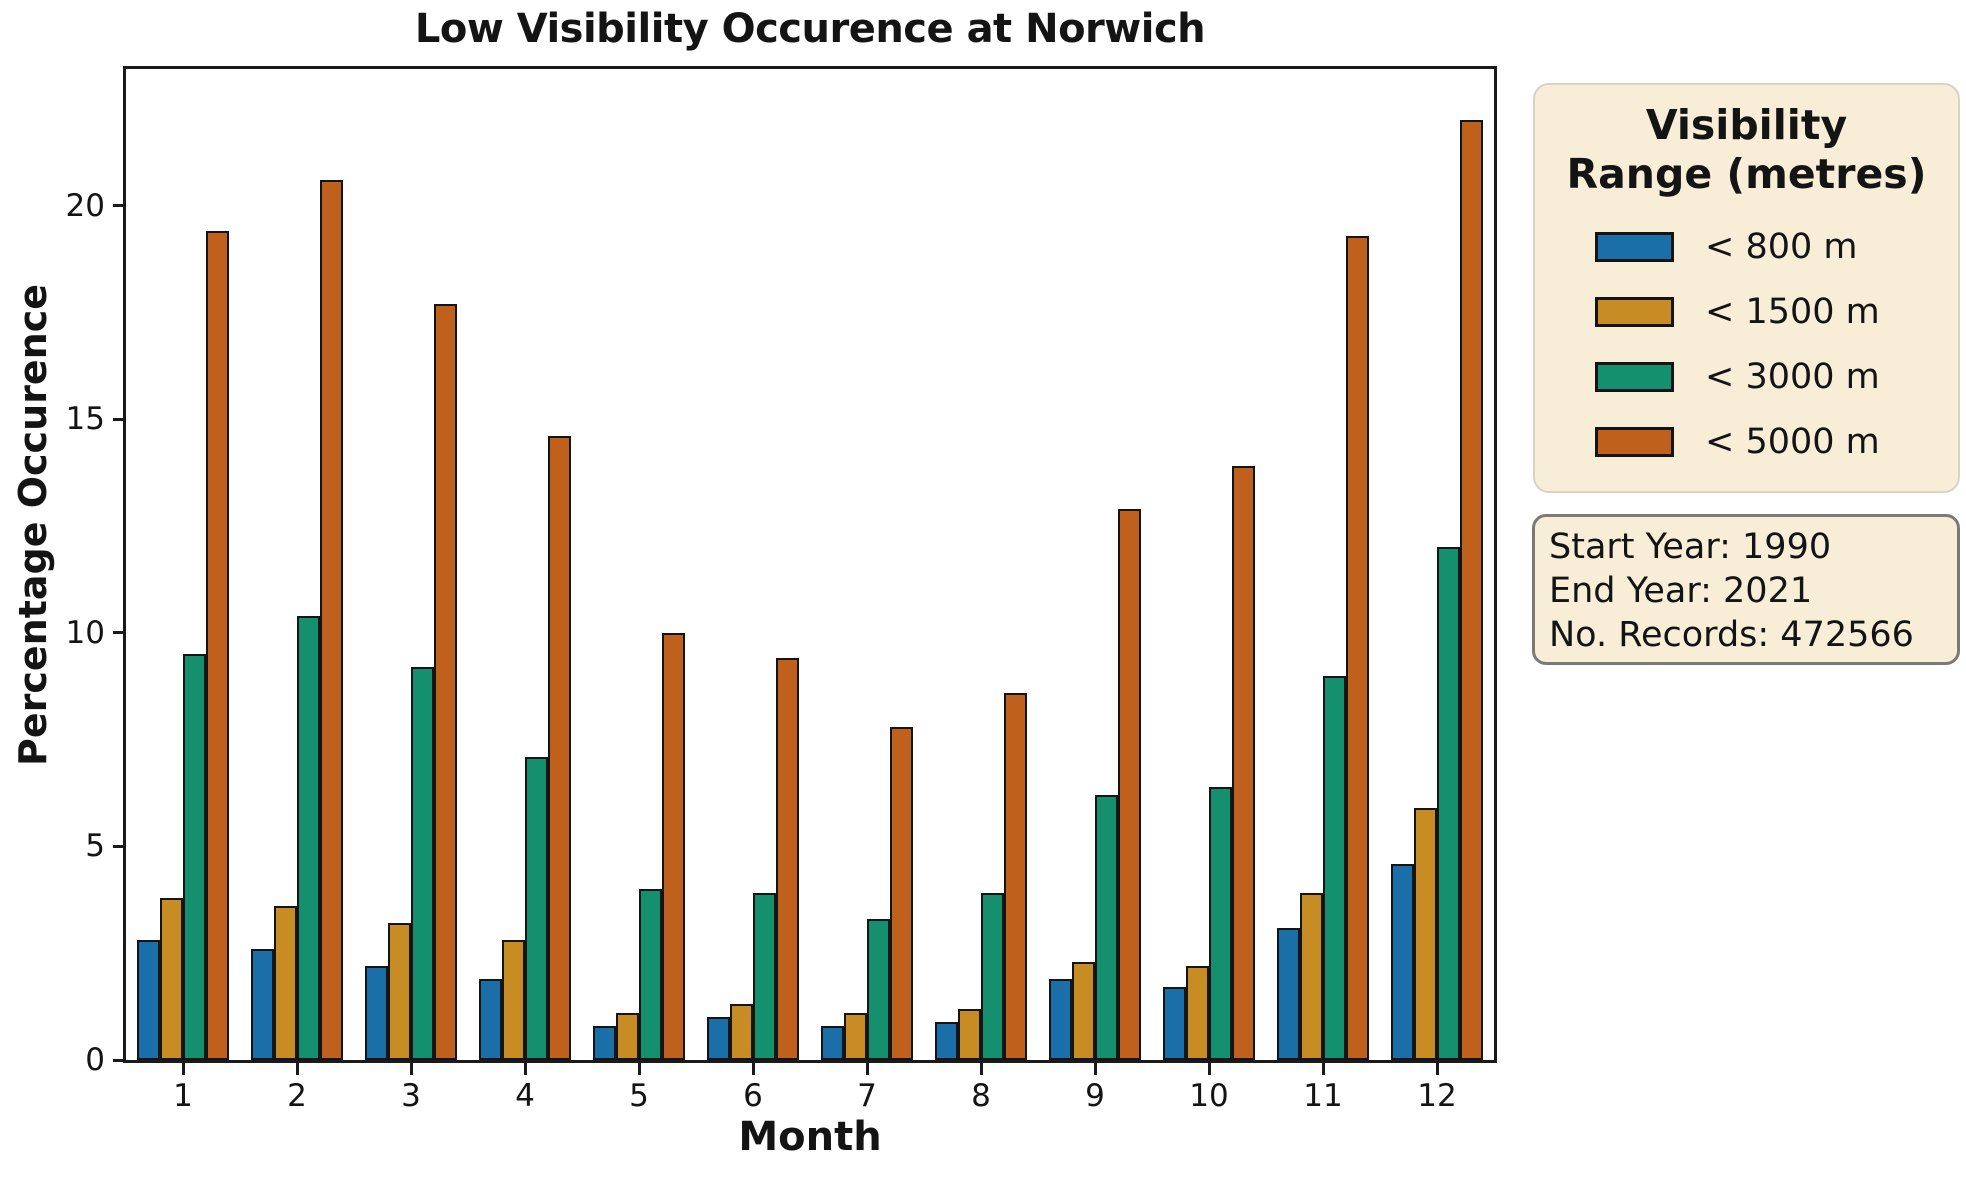 The height and width of the screenshot is (1179, 1966). I want to click on legend-label-3: < 3000 m, so click(1792, 377).